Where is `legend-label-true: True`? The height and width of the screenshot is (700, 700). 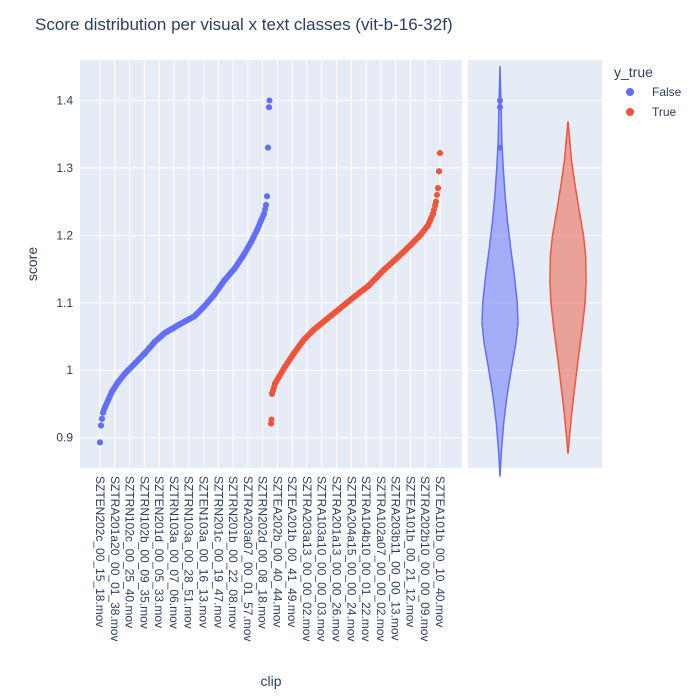
legend-label-true: True is located at coordinates (664, 112).